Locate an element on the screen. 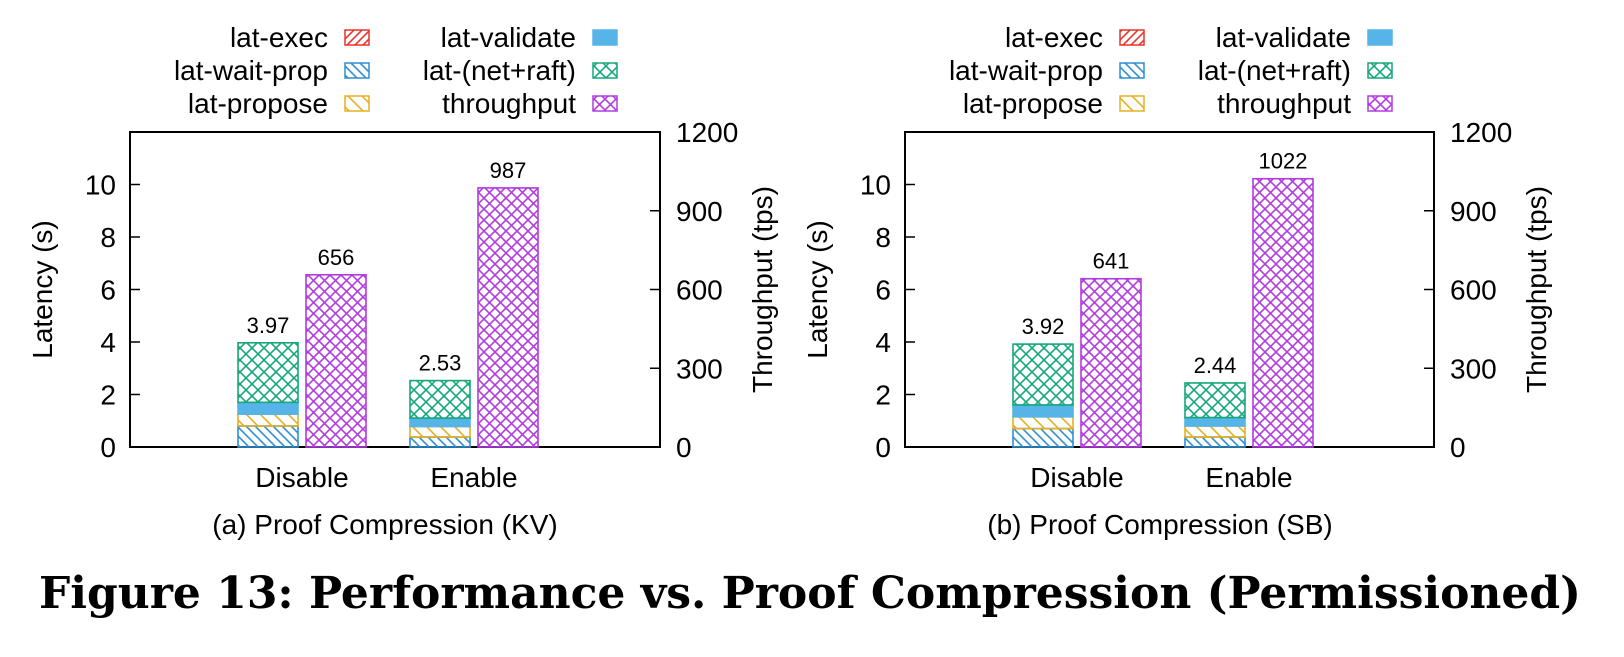  latency-data-label: 3.97 is located at coordinates (268, 325).